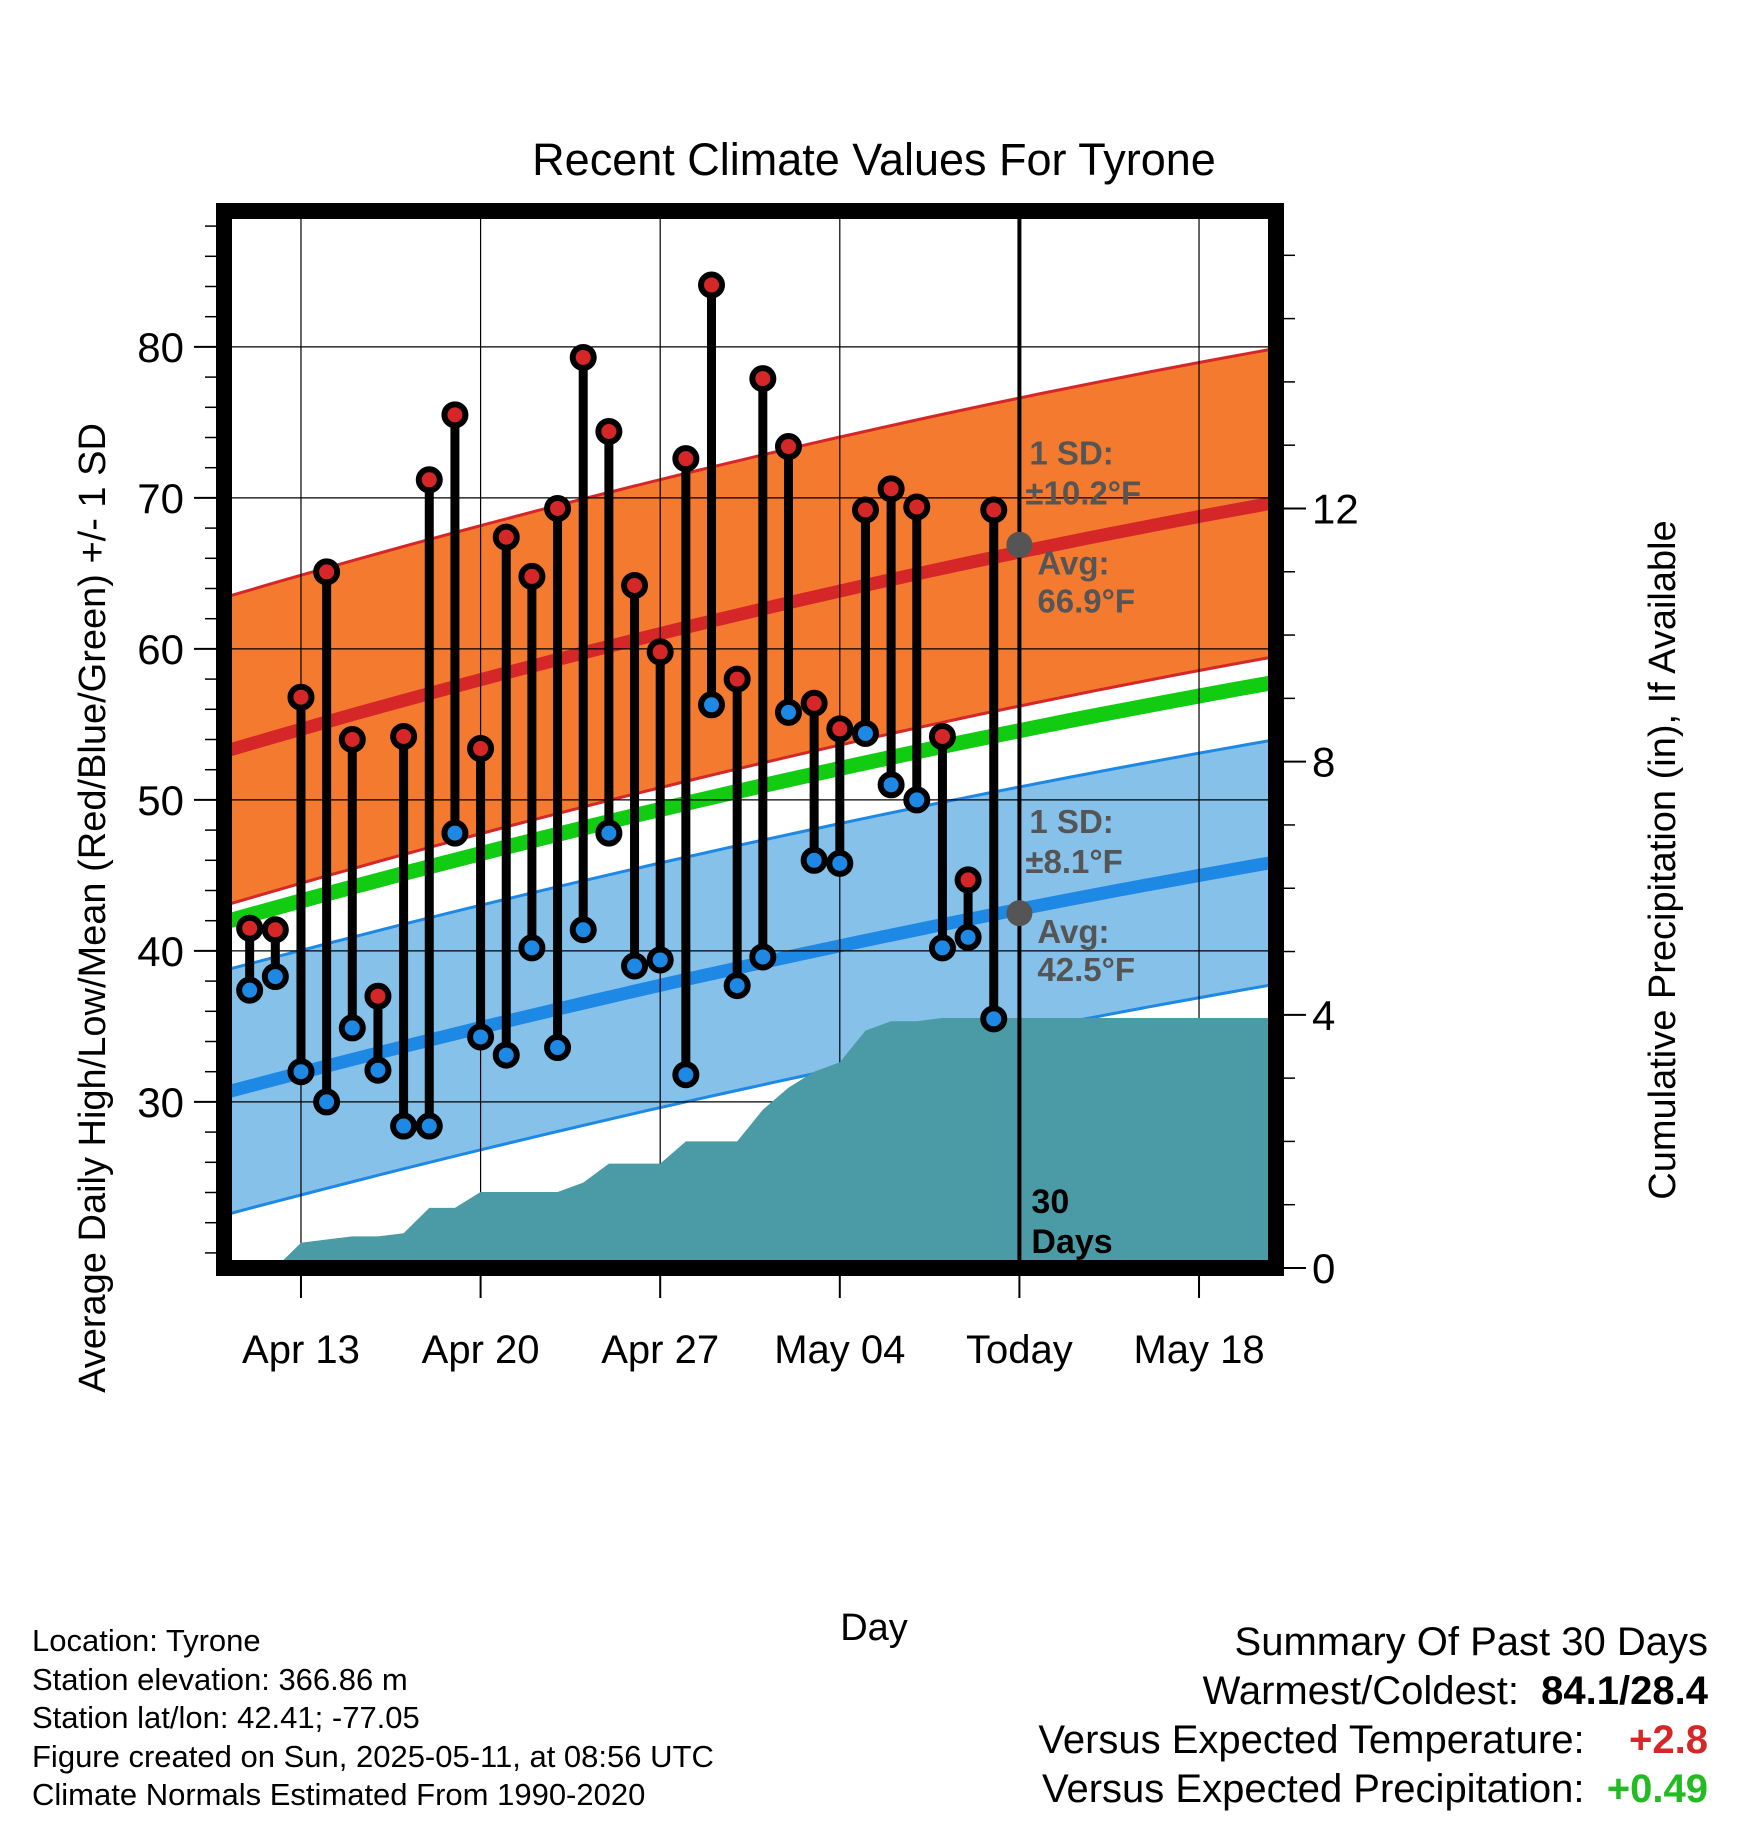 The width and height of the screenshot is (1748, 1828). What do you see at coordinates (839, 1350) in the screenshot?
I see `x-tick-label: May 04` at bounding box center [839, 1350].